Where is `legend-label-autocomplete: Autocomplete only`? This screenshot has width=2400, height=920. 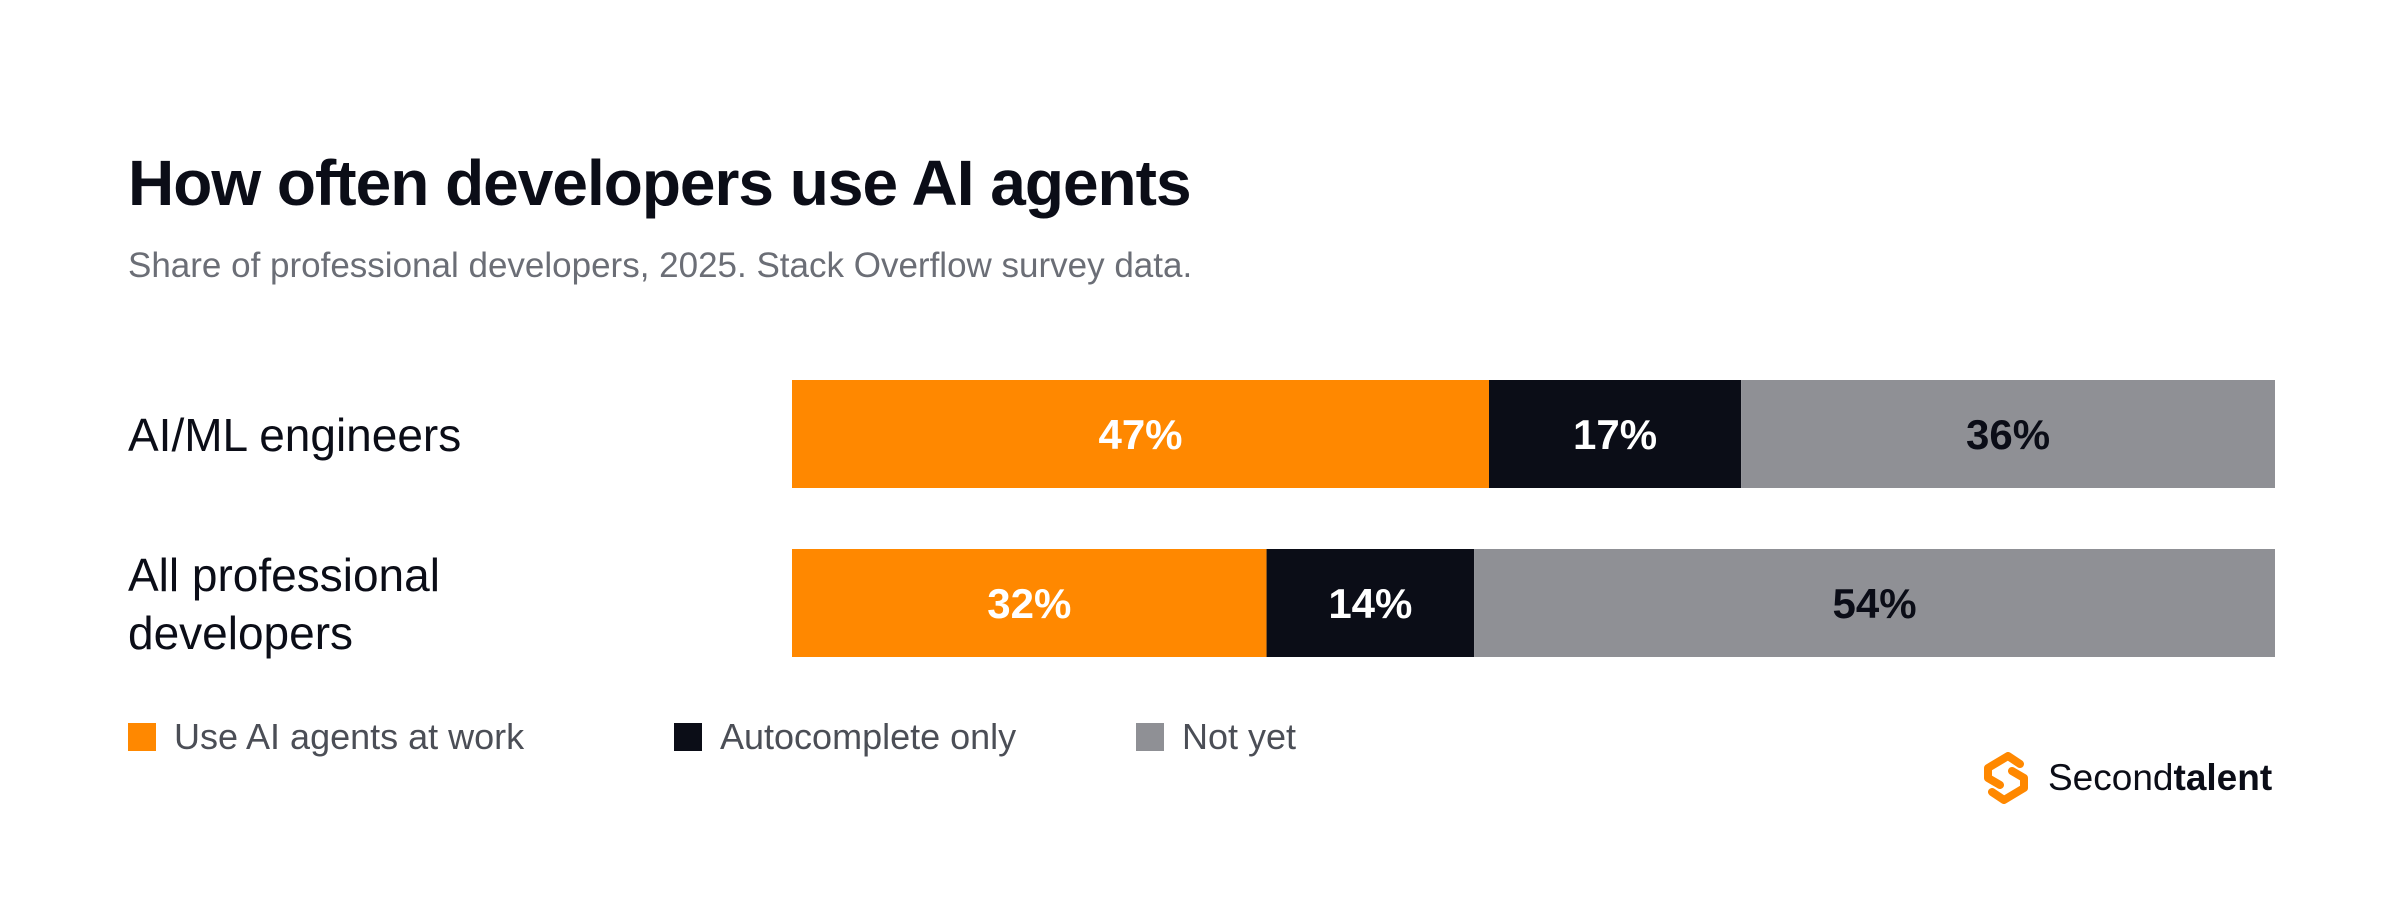 legend-label-autocomplete: Autocomplete only is located at coordinates (868, 736).